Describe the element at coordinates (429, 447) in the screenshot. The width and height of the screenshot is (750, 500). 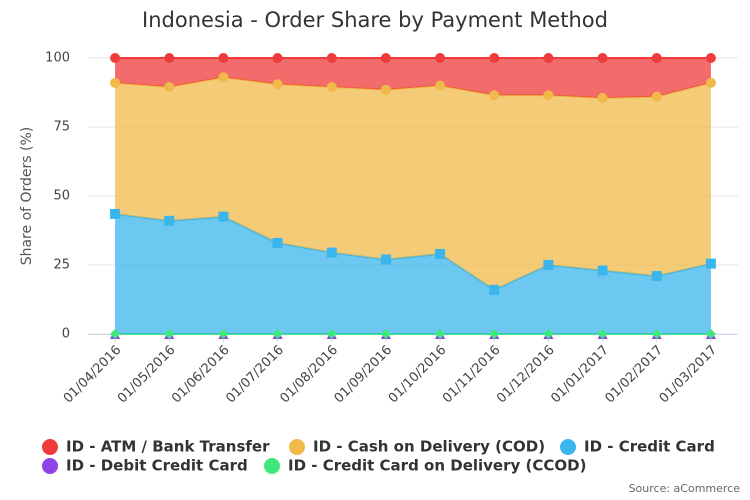
I see `legend-label: ID - Cash on Delivery (COD)` at that location.